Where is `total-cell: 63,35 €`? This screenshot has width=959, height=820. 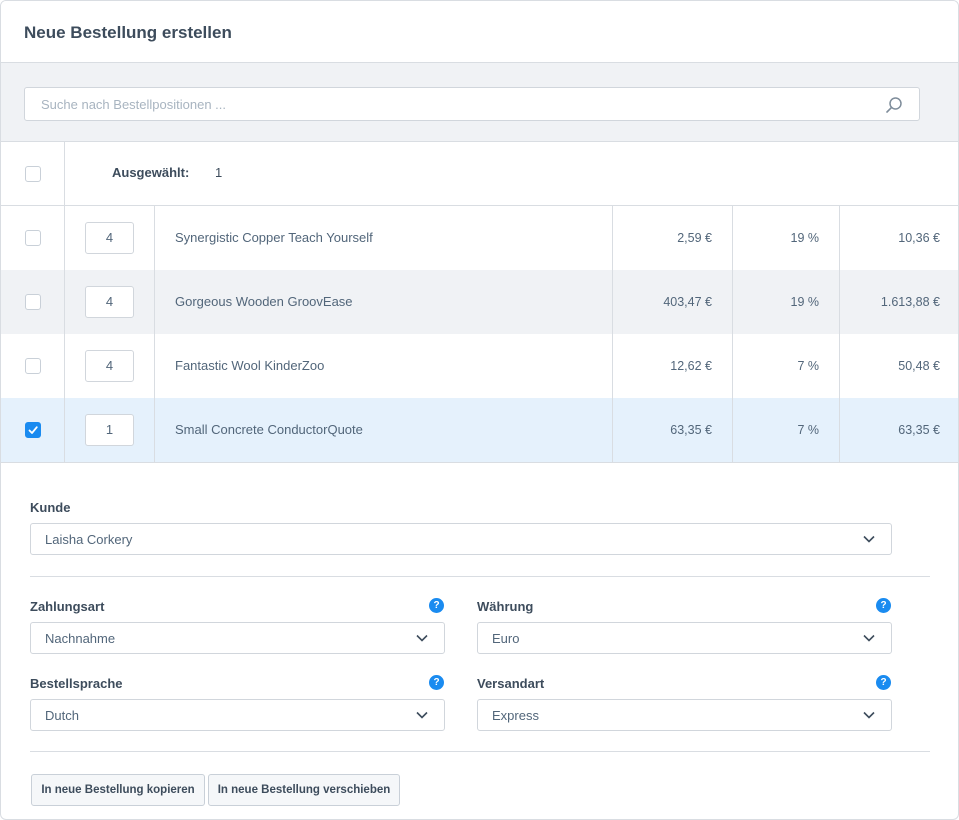
total-cell: 63,35 € is located at coordinates (899, 430).